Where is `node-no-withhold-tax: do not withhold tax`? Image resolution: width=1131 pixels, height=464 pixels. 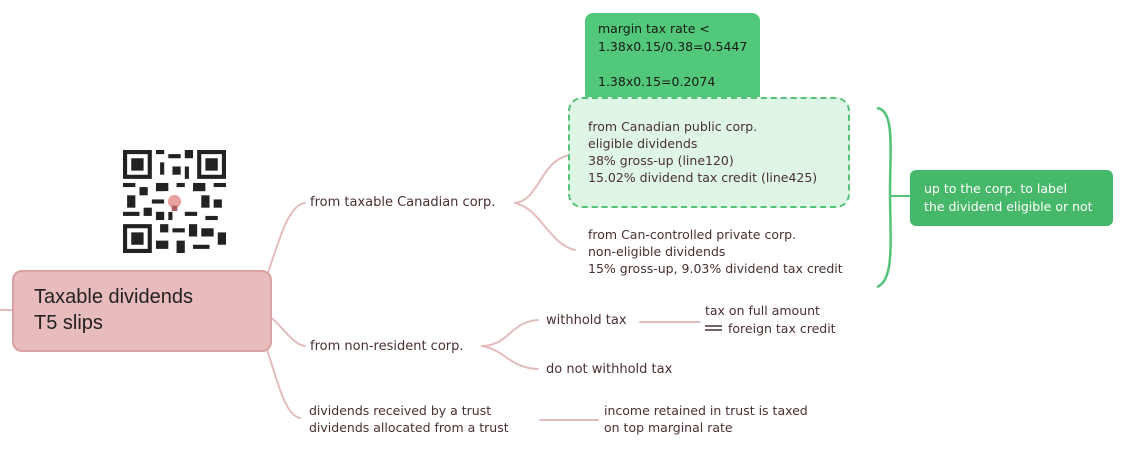 node-no-withhold-tax: do not withhold tax is located at coordinates (609, 369).